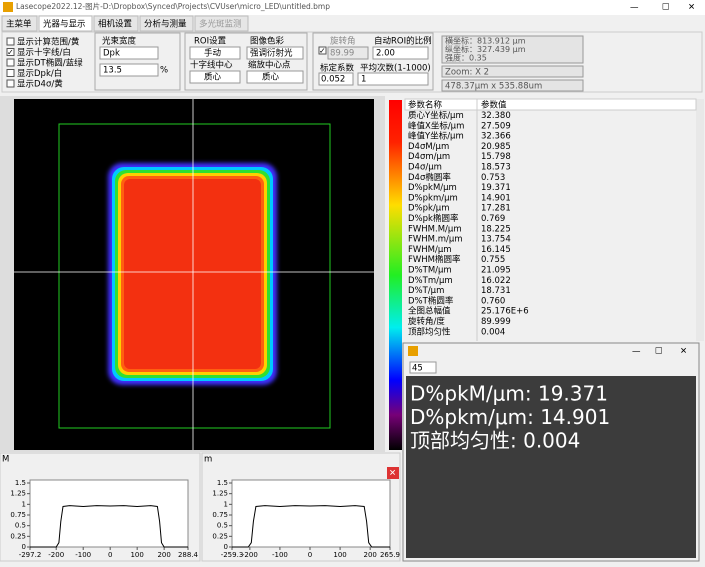  I want to click on table-cell: D%Tm/μm, so click(430, 281).